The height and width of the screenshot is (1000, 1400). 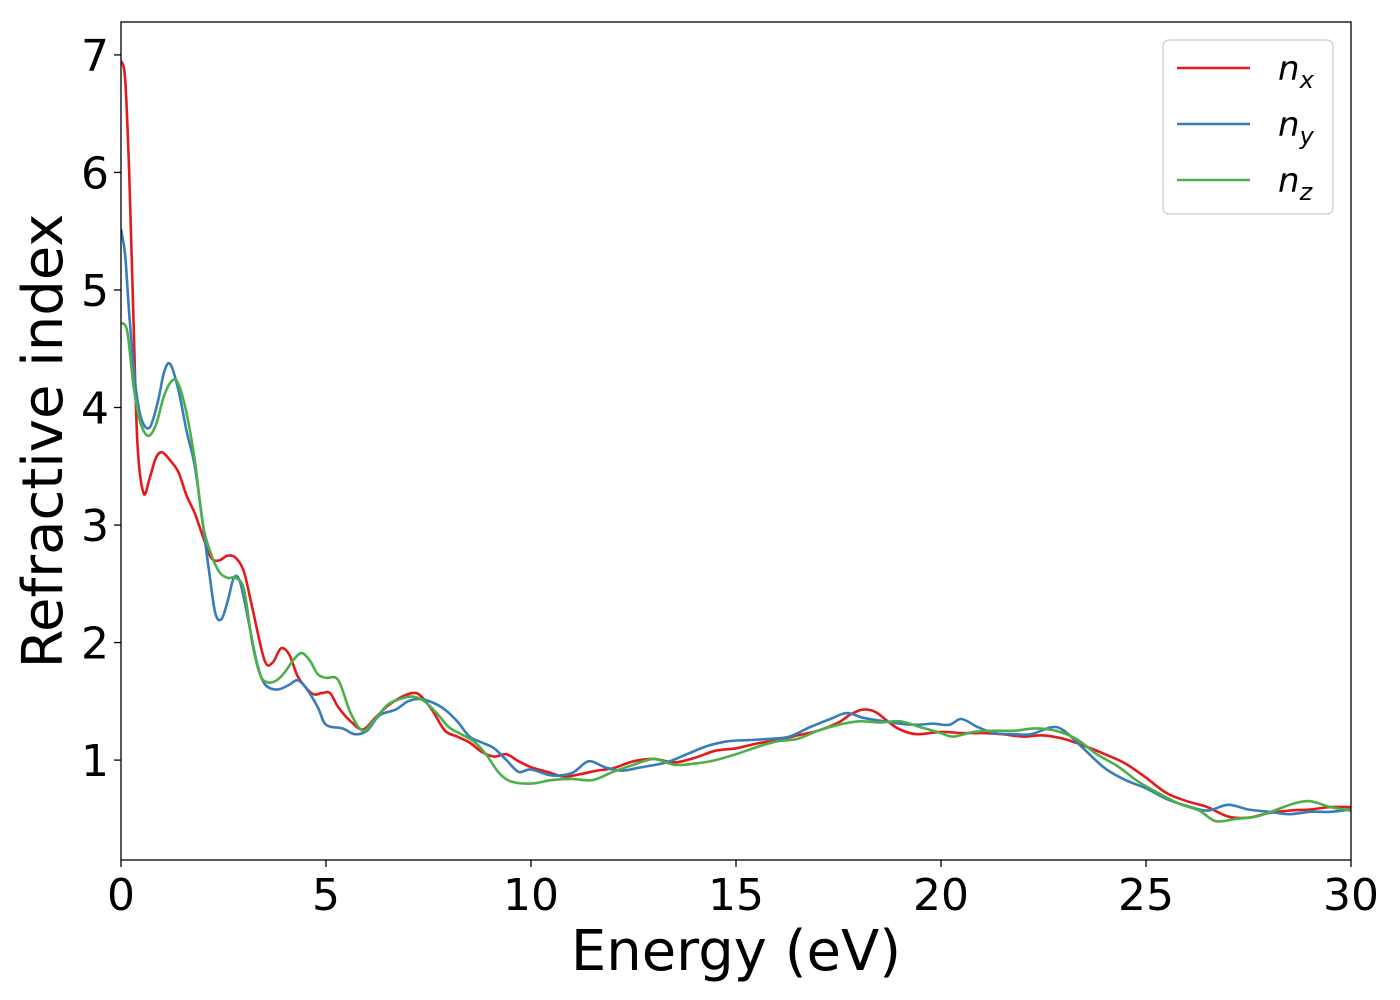 I want to click on legend-label-subscript: x, so click(x=1307, y=80).